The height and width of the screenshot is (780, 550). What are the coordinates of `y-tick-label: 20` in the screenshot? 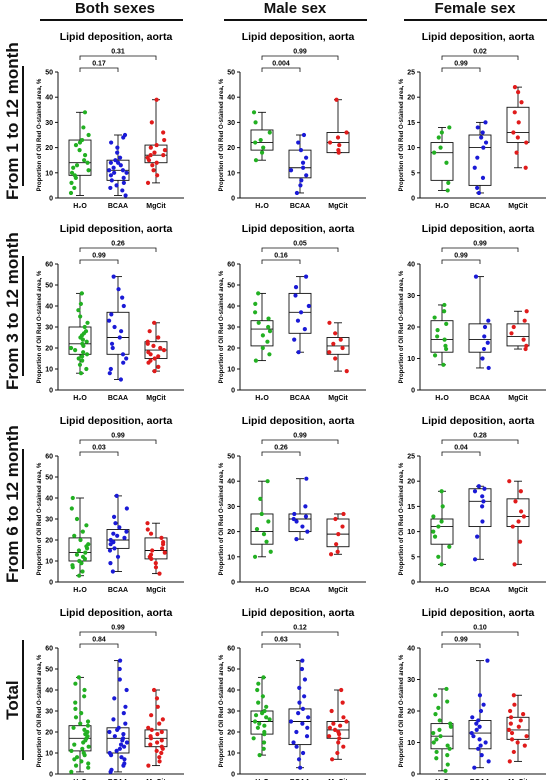 It's located at (231, 148).